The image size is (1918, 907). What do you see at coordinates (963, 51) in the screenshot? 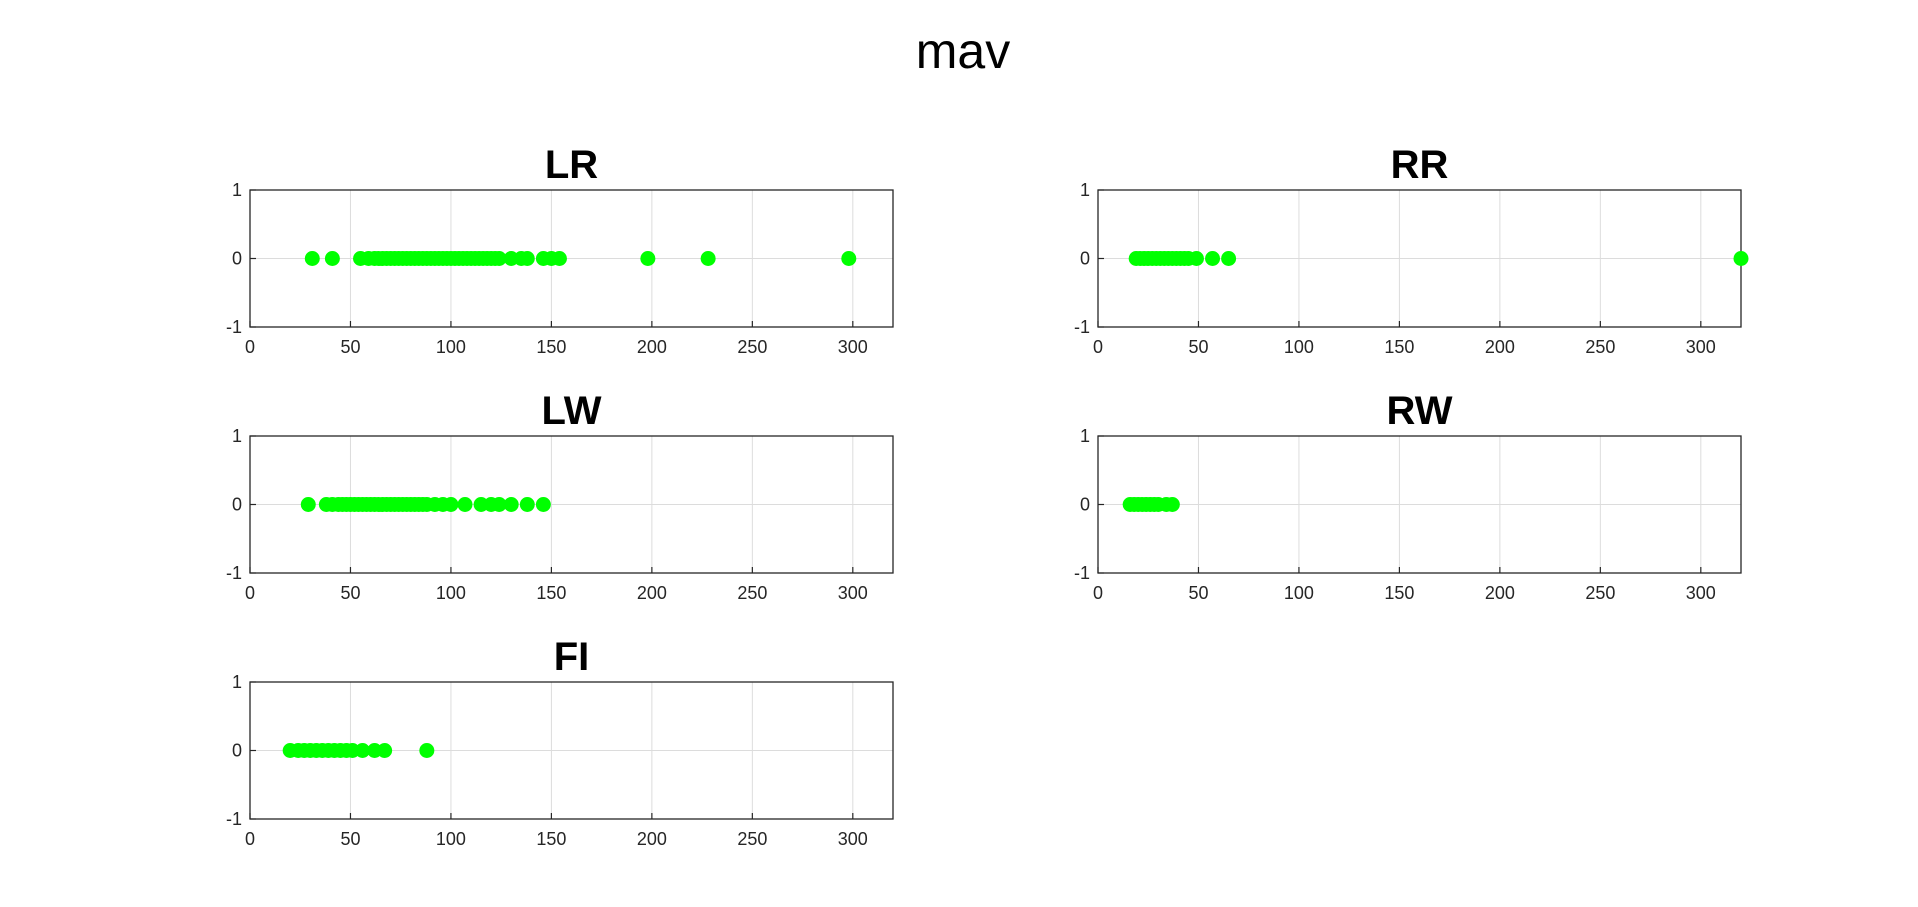
I see `figure-title: mav` at bounding box center [963, 51].